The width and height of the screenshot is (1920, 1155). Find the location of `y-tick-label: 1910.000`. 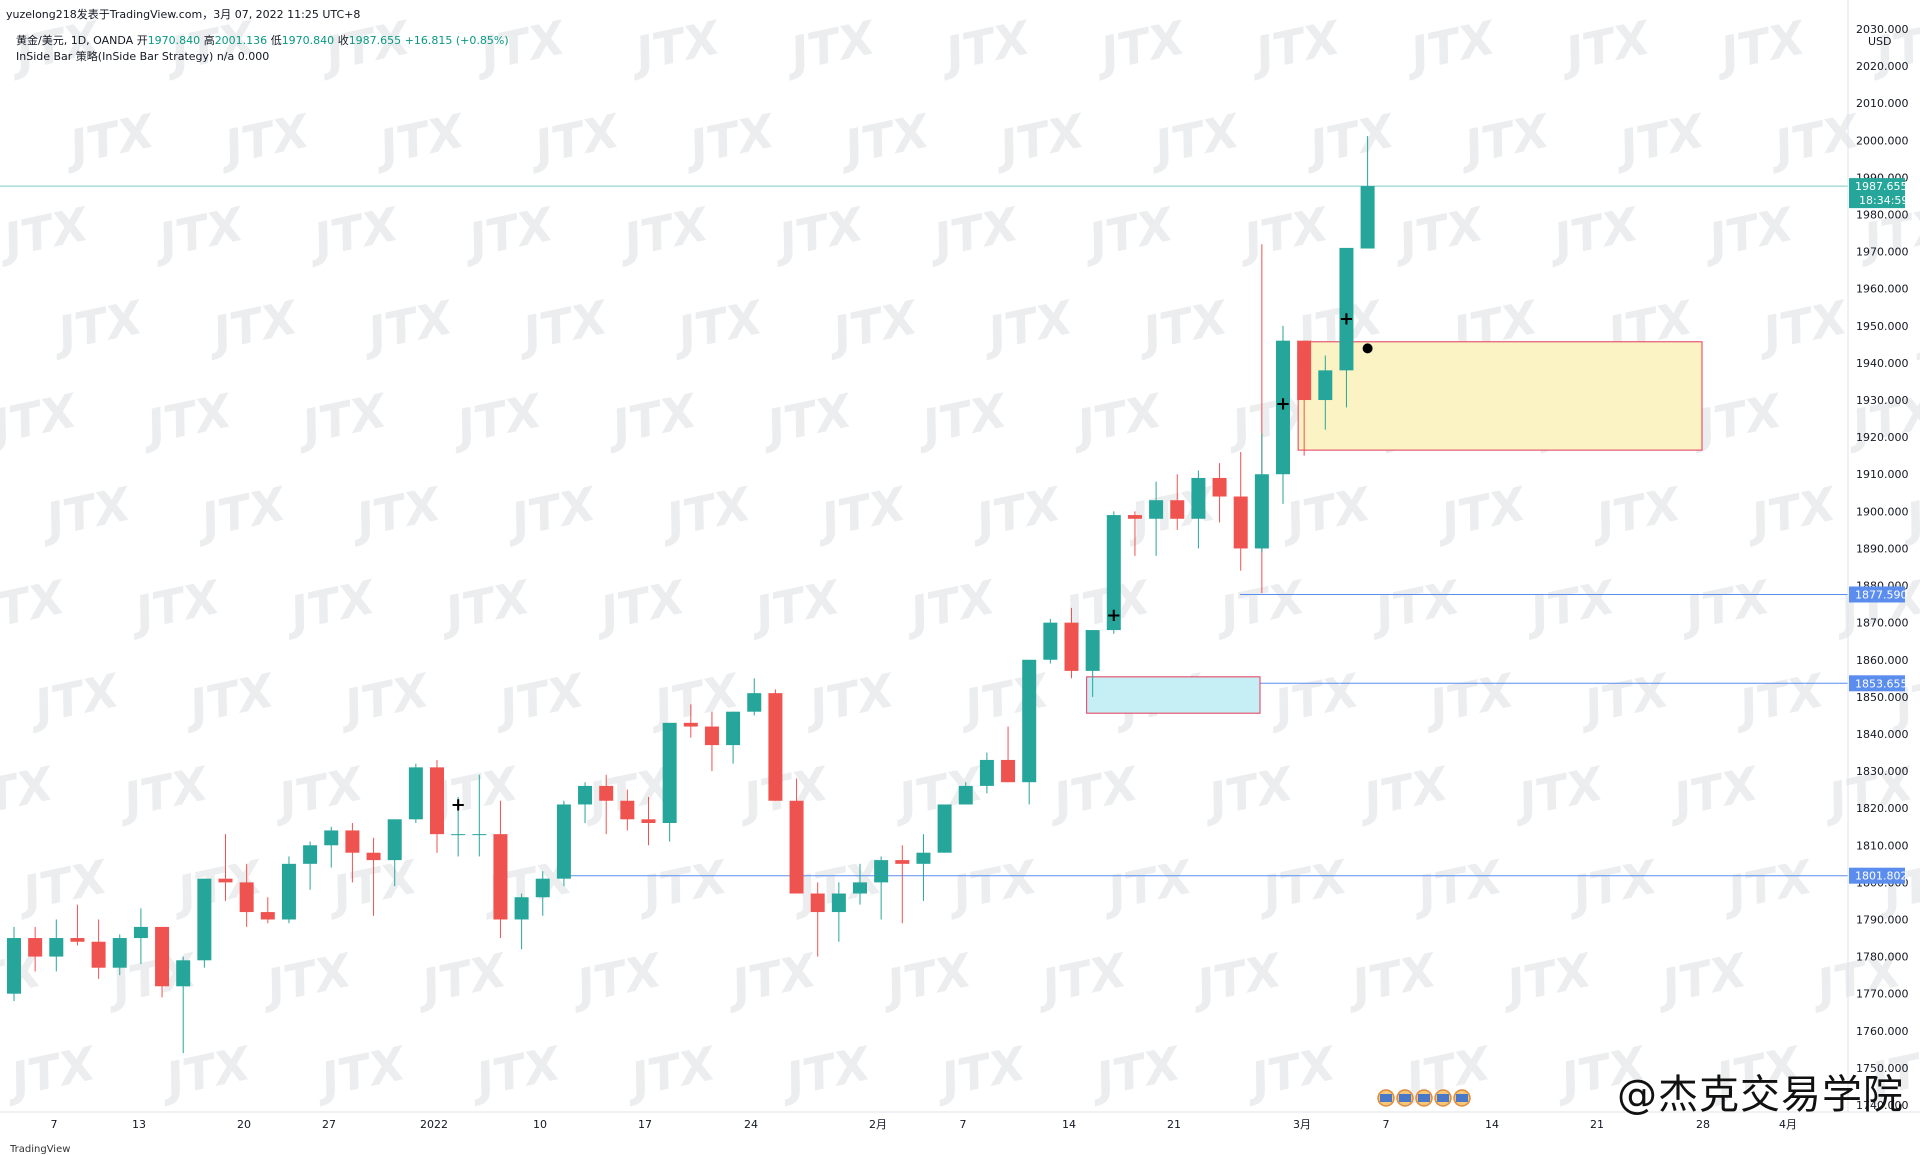

y-tick-label: 1910.000 is located at coordinates (1882, 474).